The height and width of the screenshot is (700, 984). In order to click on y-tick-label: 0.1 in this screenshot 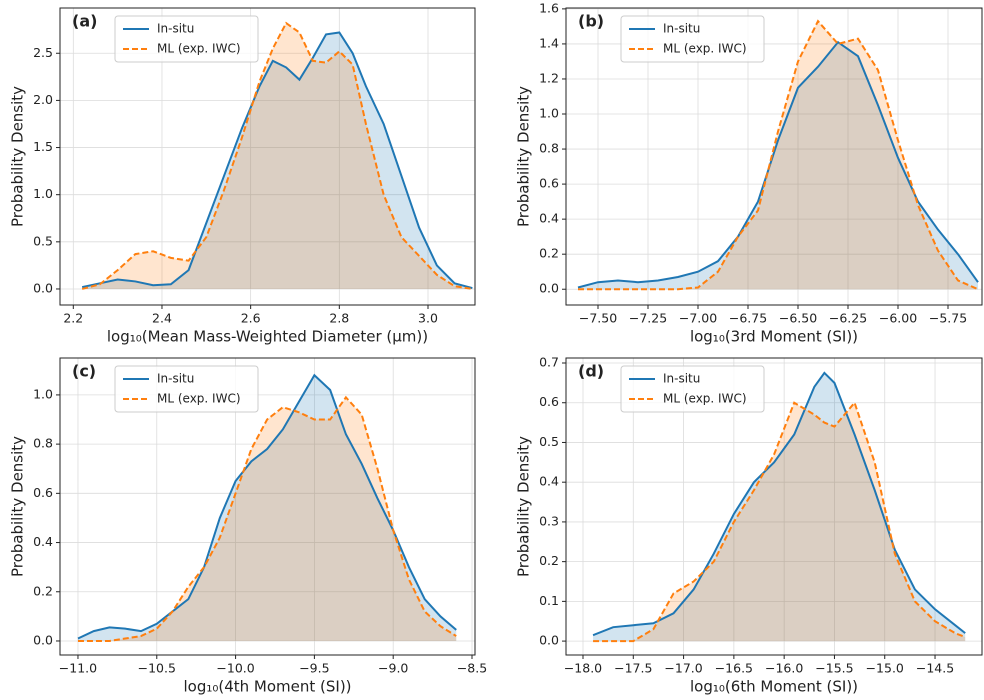, I will do `click(549, 600)`.